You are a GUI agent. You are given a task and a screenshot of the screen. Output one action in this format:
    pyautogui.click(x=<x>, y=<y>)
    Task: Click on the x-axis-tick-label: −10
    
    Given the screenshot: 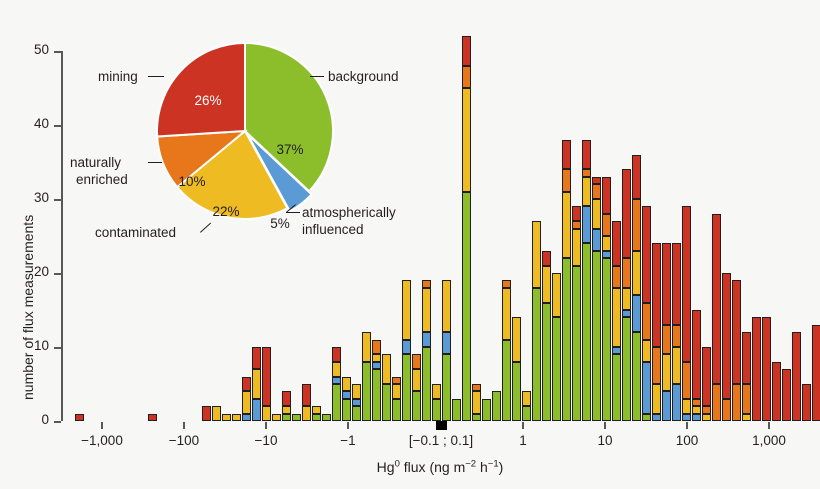 What is the action you would take?
    pyautogui.click(x=266, y=440)
    